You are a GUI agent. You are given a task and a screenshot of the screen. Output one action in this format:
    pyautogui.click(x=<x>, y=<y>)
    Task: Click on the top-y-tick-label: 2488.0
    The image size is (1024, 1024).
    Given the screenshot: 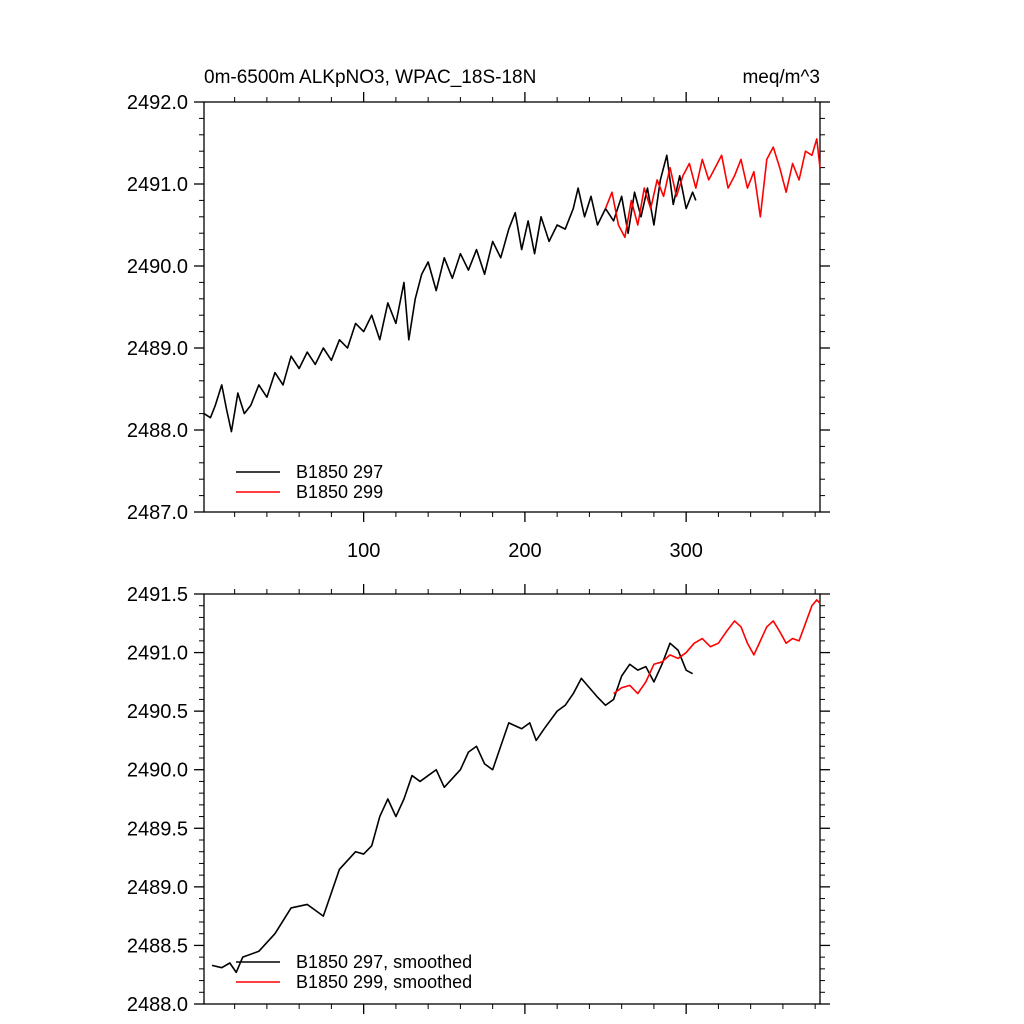 What is the action you would take?
    pyautogui.click(x=157, y=431)
    